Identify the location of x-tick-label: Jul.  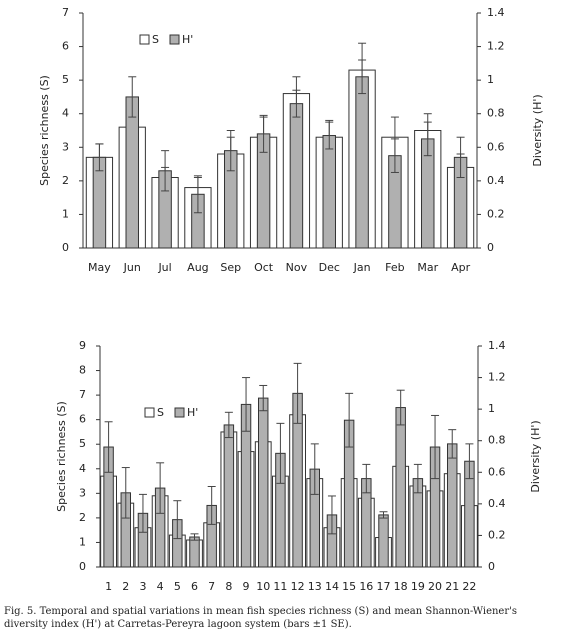
(164, 267).